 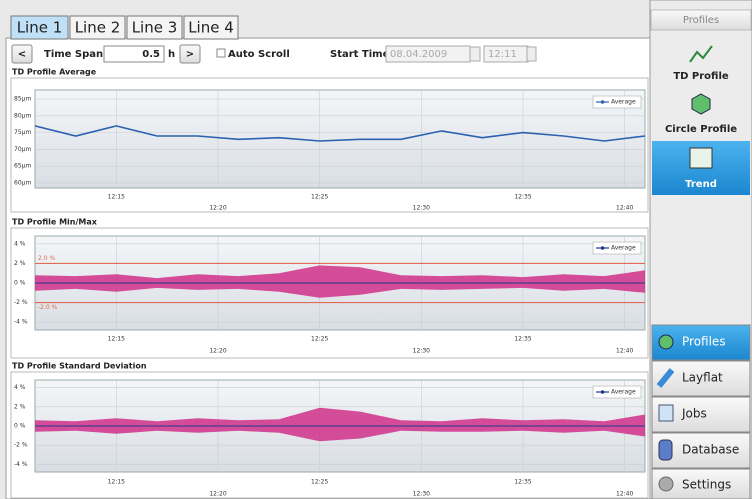 I want to click on y-tick-label: 75µm, so click(x=22, y=132).